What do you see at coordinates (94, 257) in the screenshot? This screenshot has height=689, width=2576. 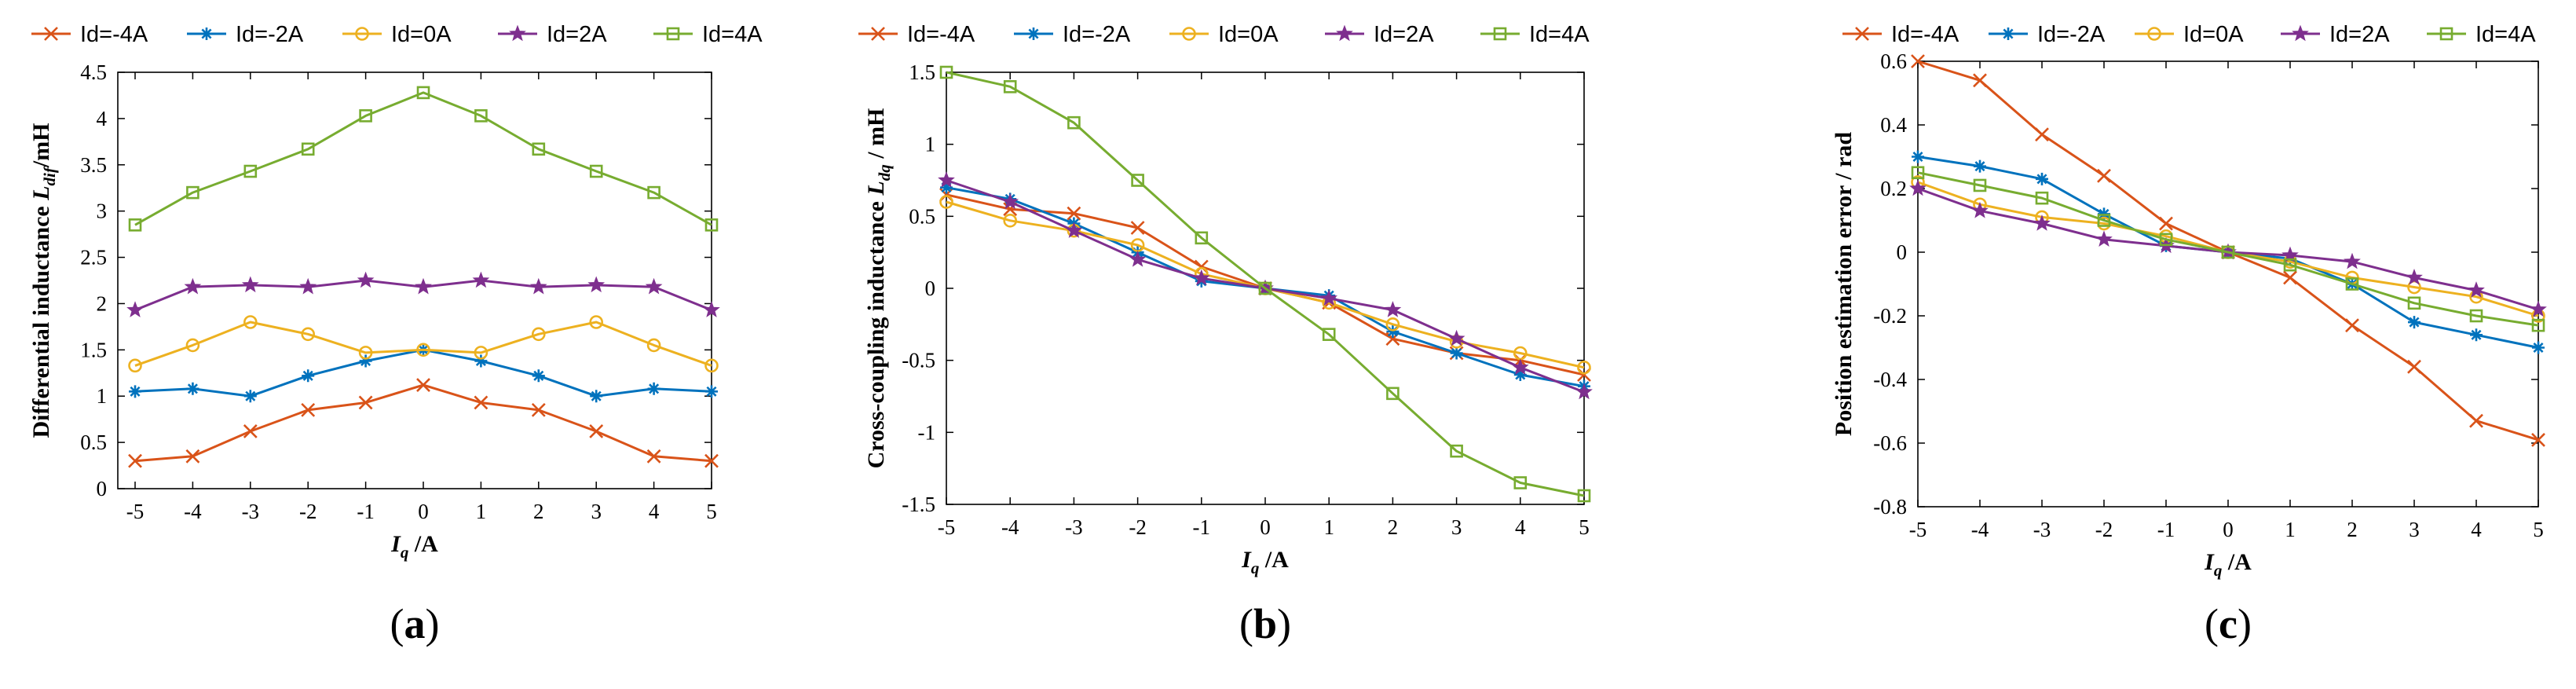 I see `y-tick-label: 2.5` at bounding box center [94, 257].